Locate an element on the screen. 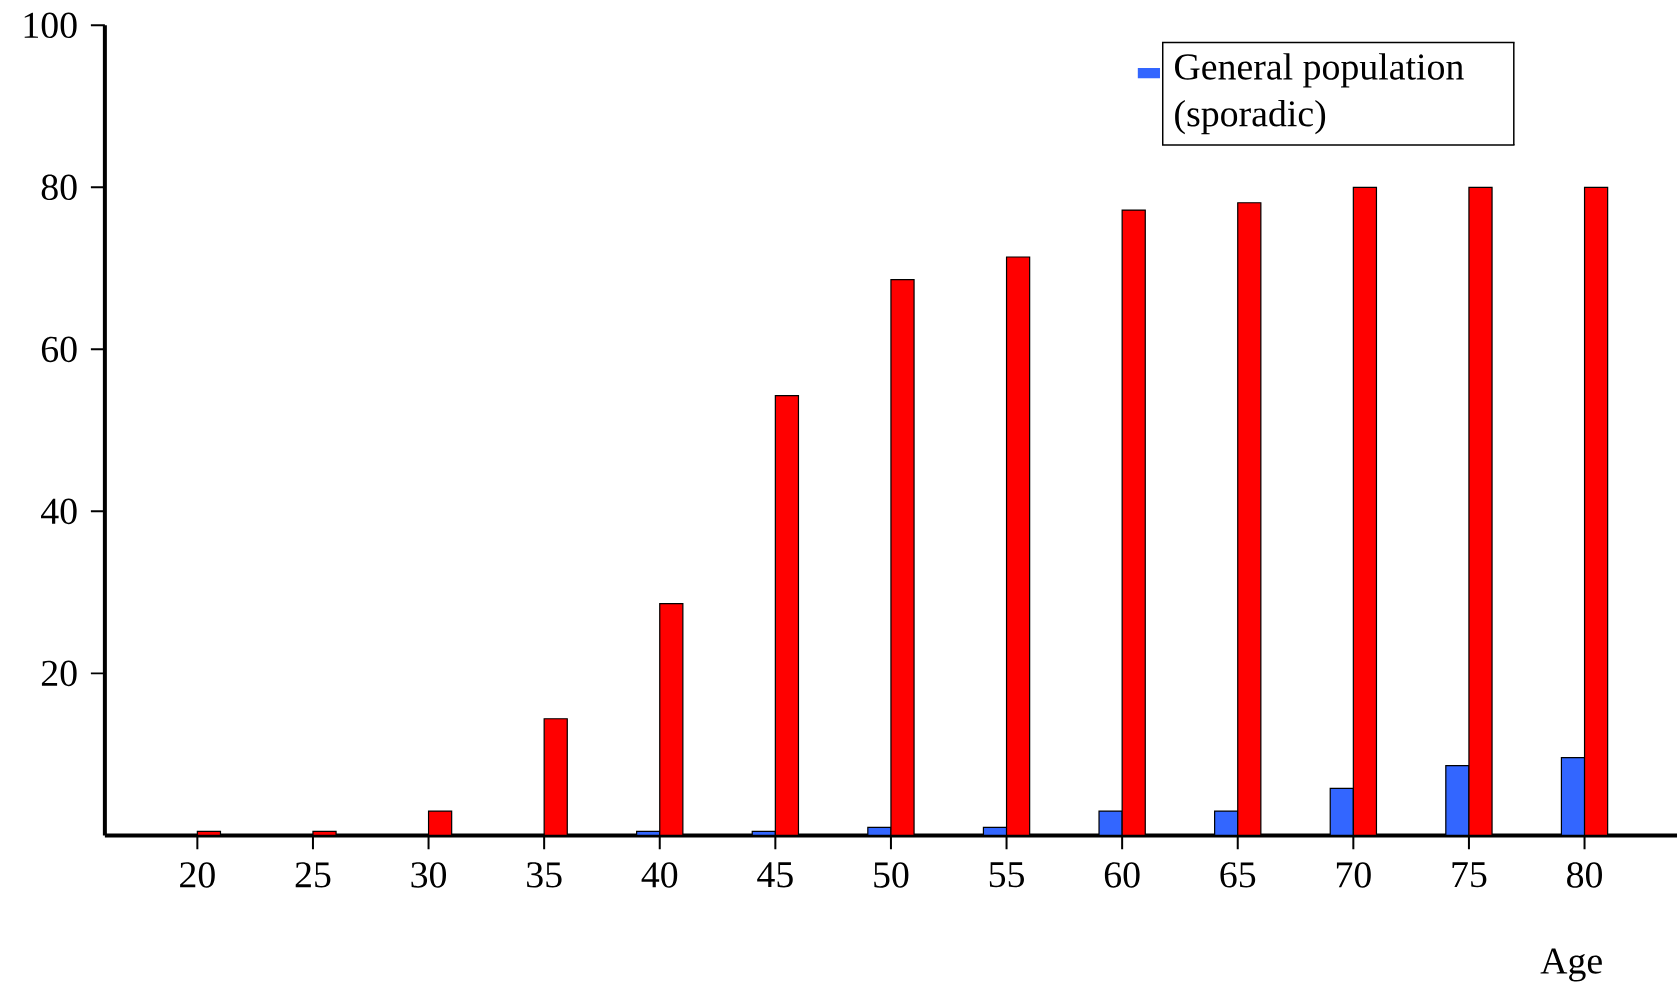  x-tick-label: 45 is located at coordinates (775, 875).